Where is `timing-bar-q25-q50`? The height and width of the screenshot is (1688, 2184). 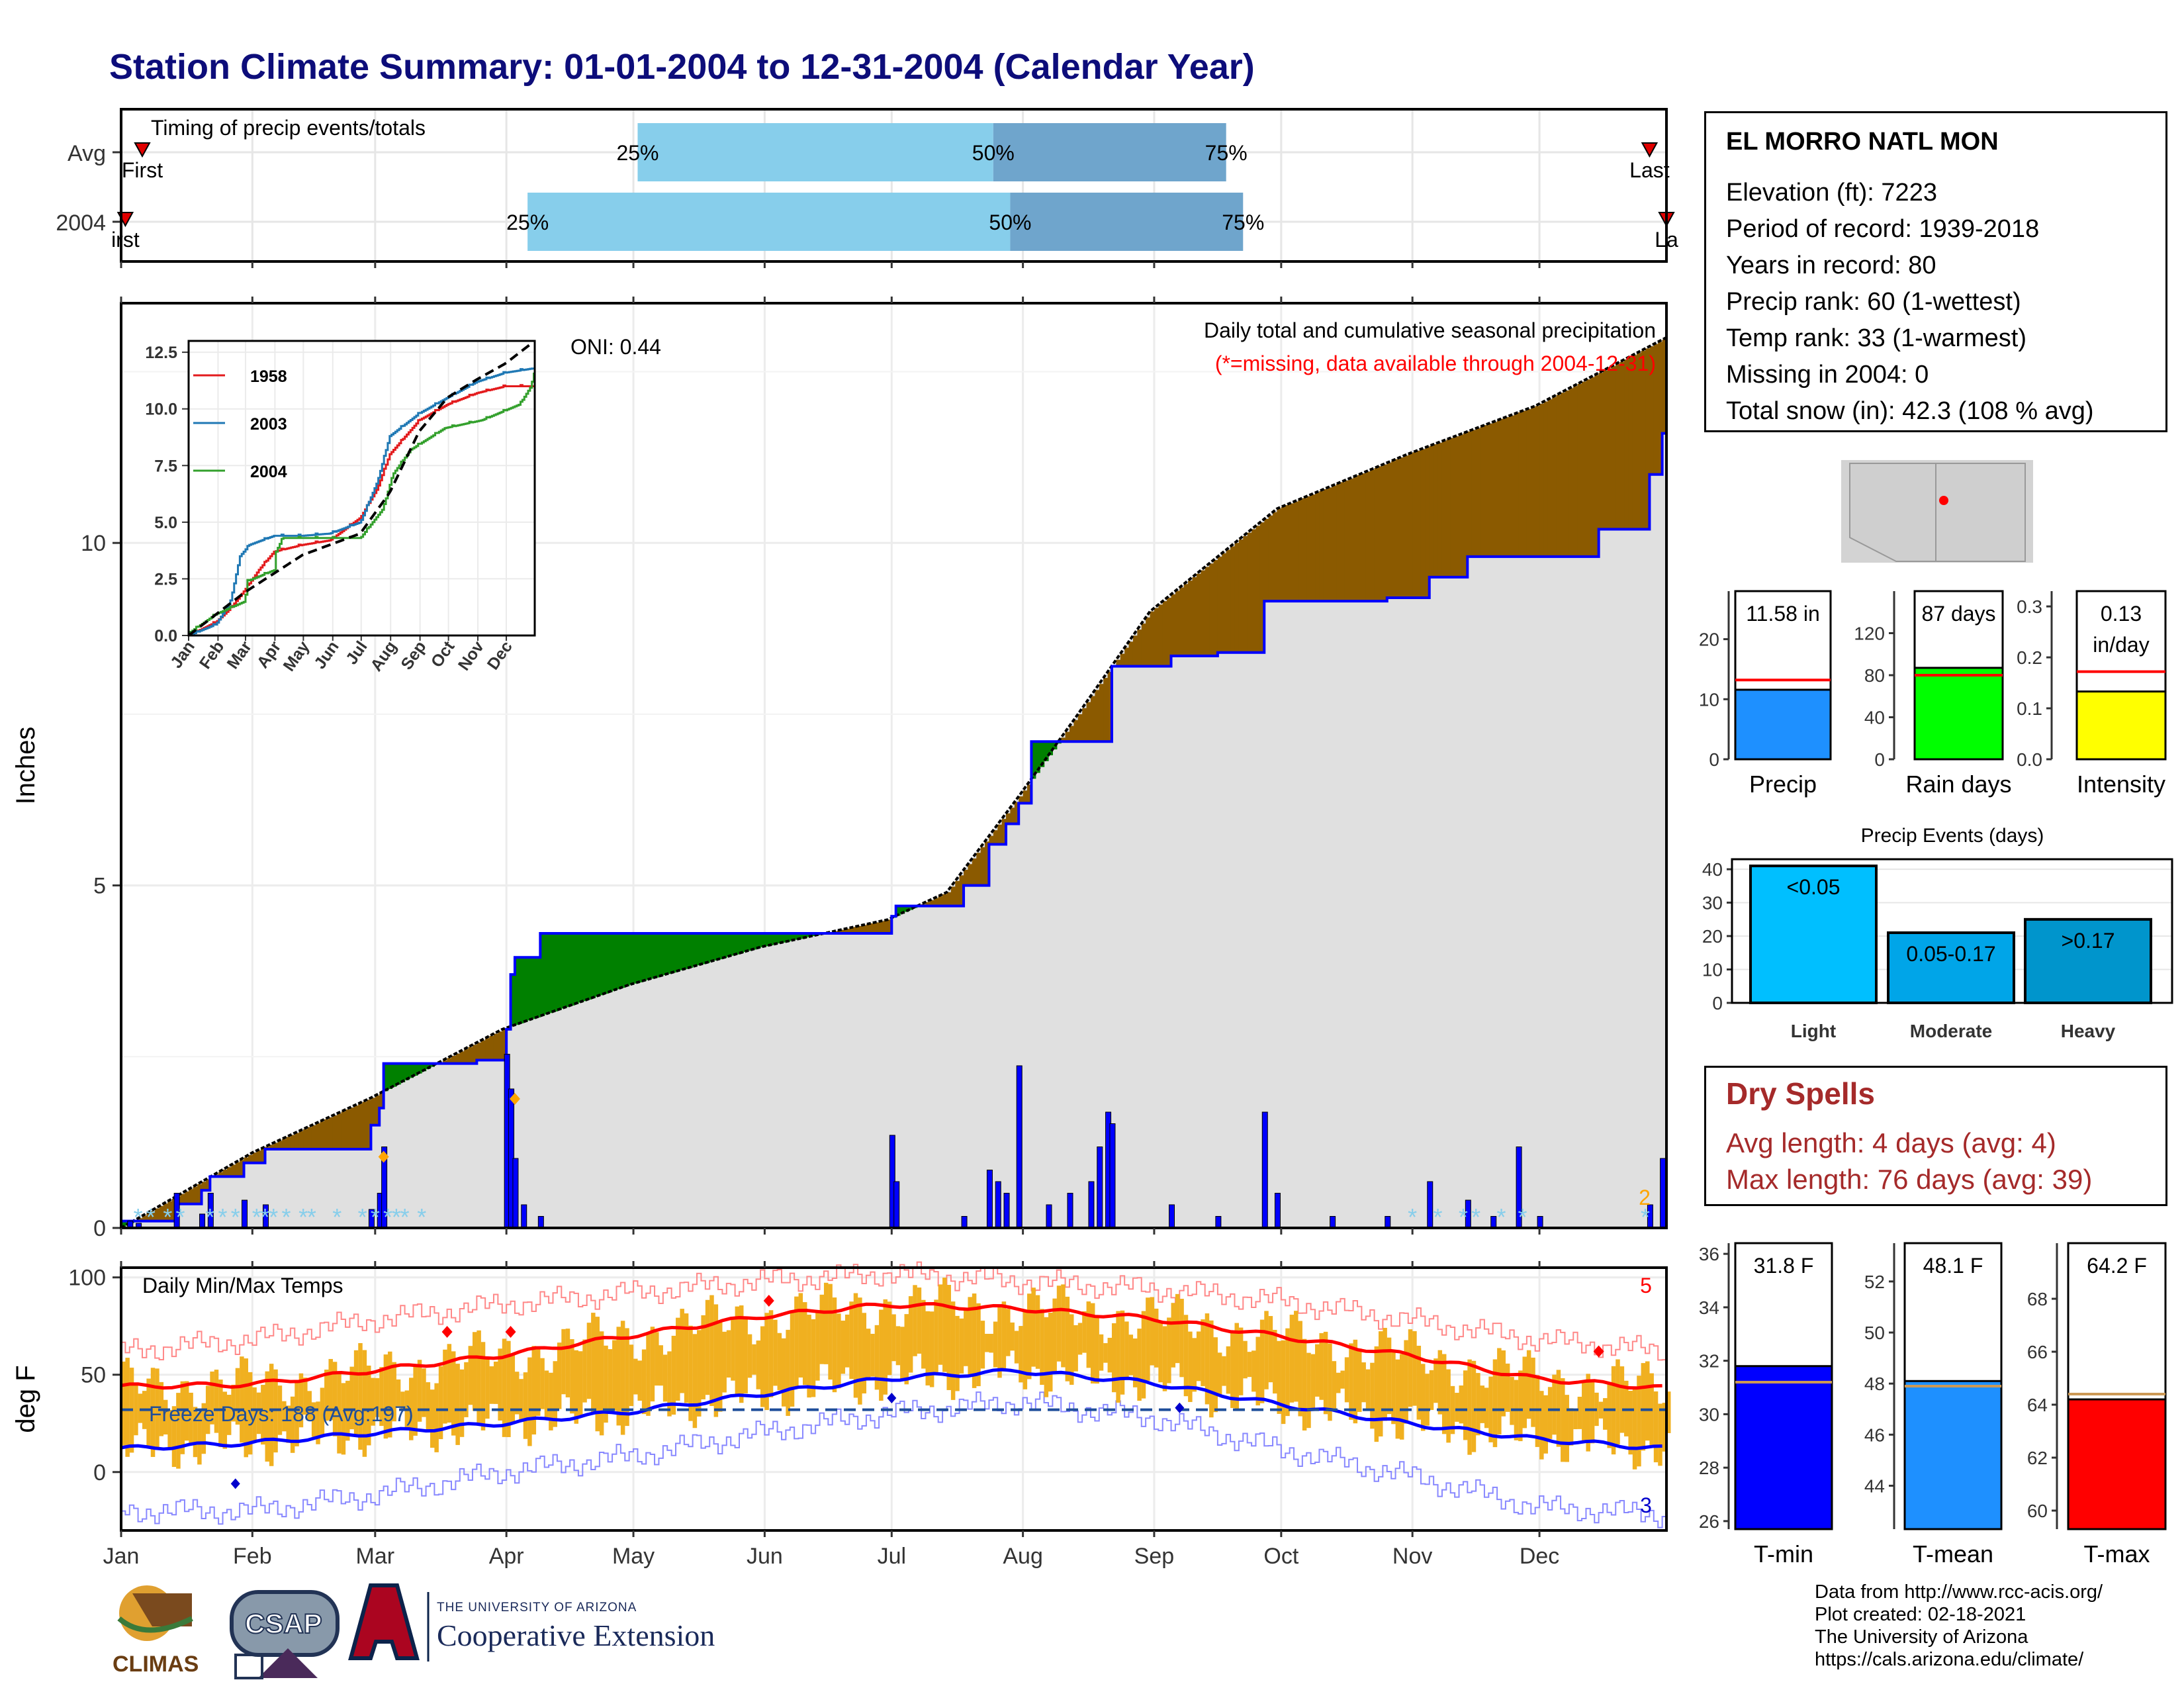 timing-bar-q25-q50 is located at coordinates (769, 222).